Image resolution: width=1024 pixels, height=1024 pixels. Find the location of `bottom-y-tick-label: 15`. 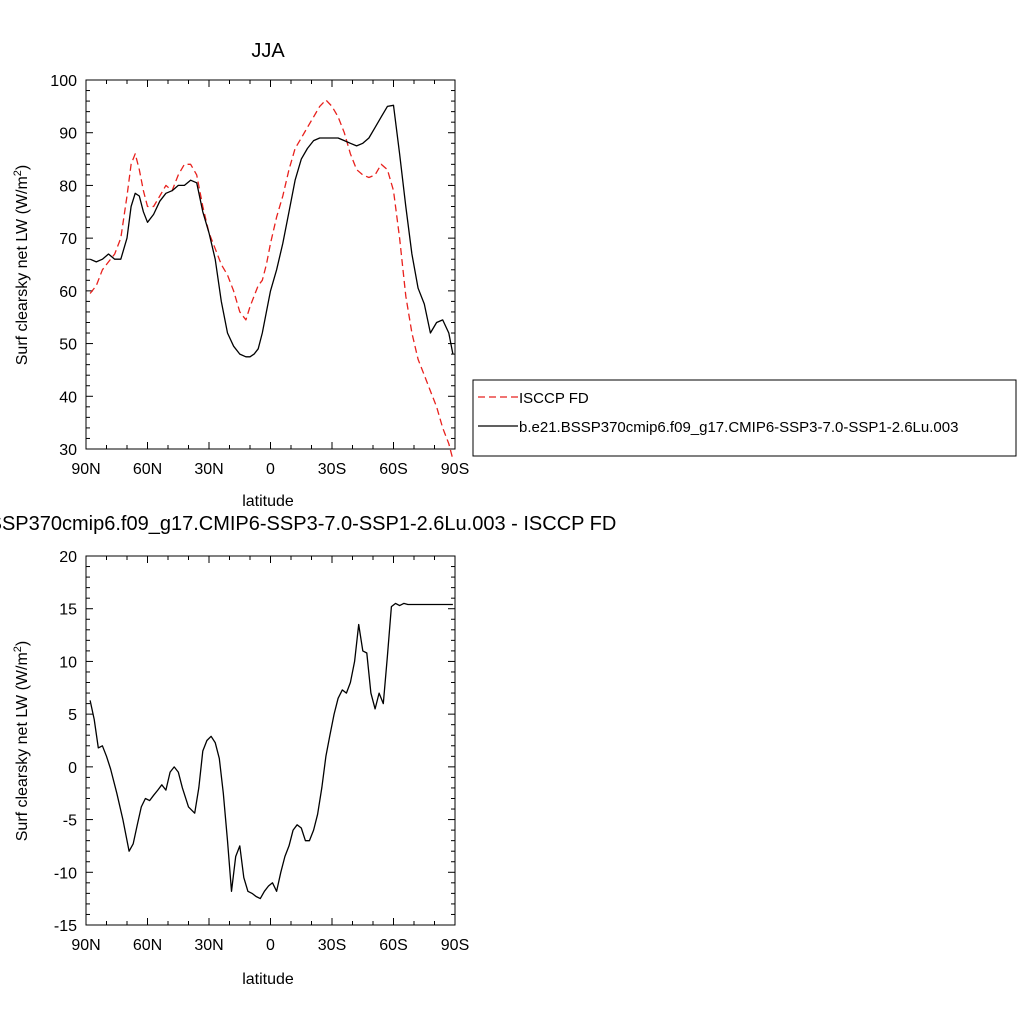

bottom-y-tick-label: 15 is located at coordinates (68, 610).